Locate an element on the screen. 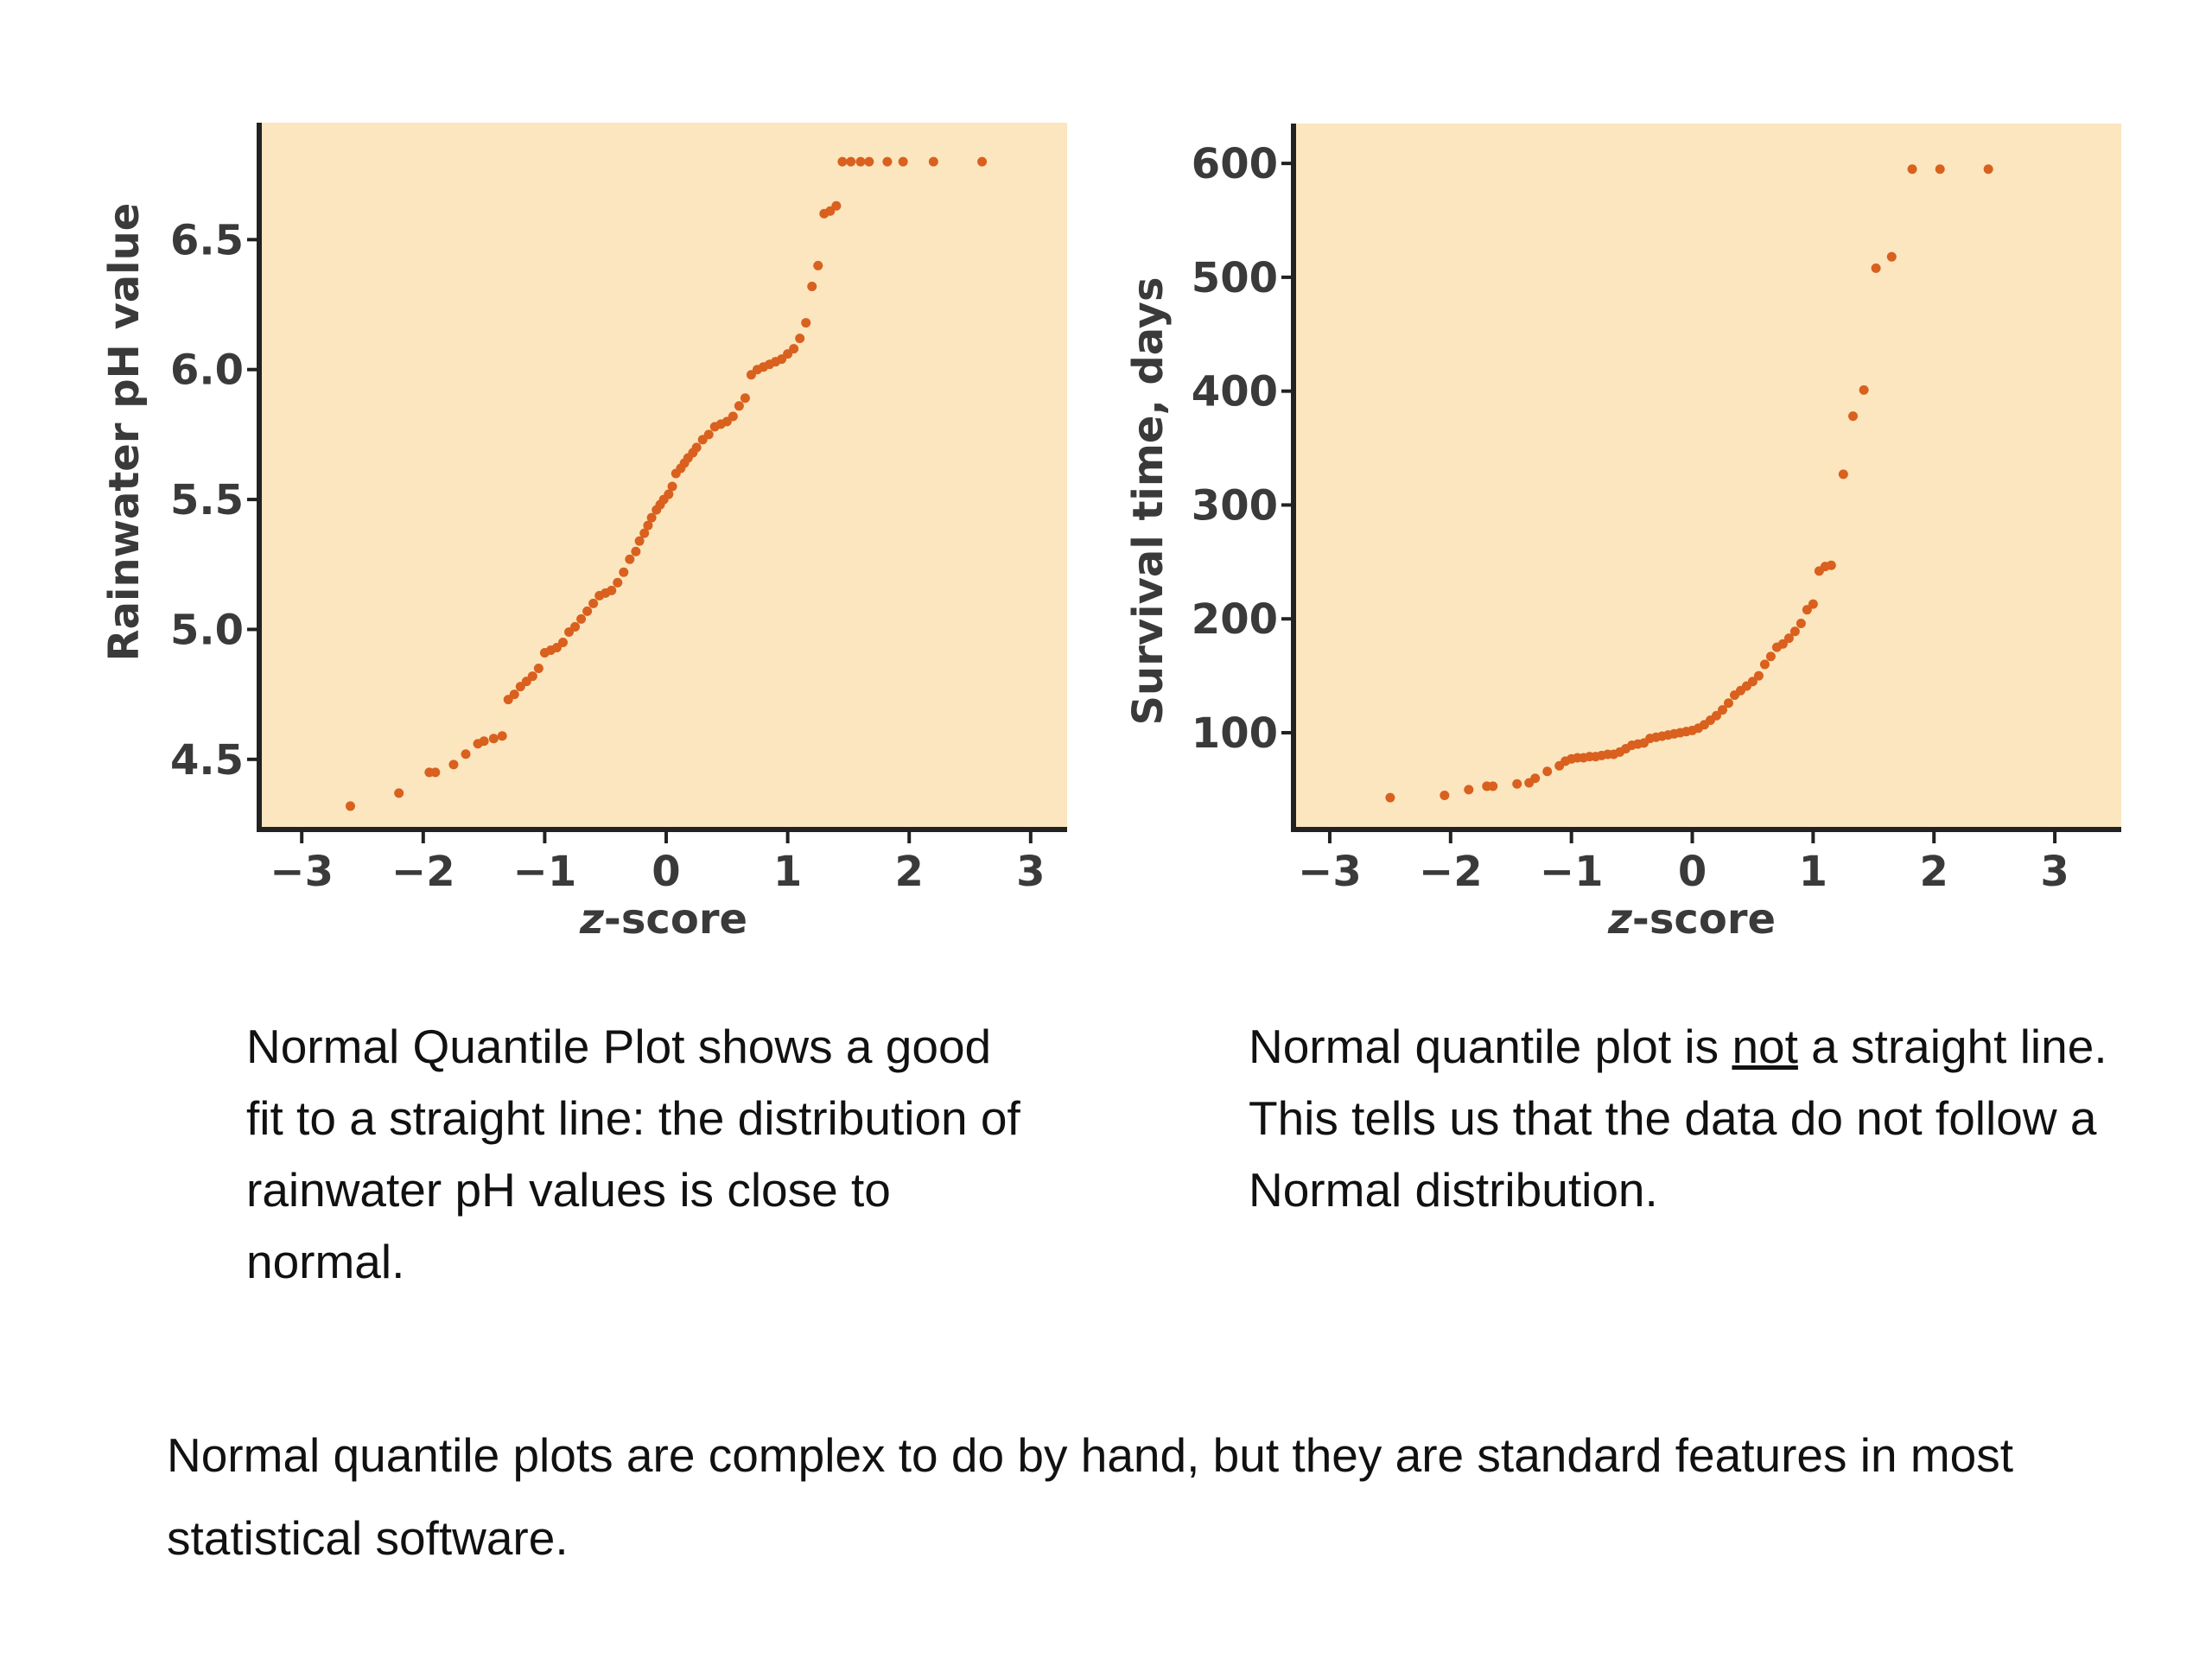 This screenshot has width=2212, height=1659. y-tick-label: 200 is located at coordinates (1235, 619).